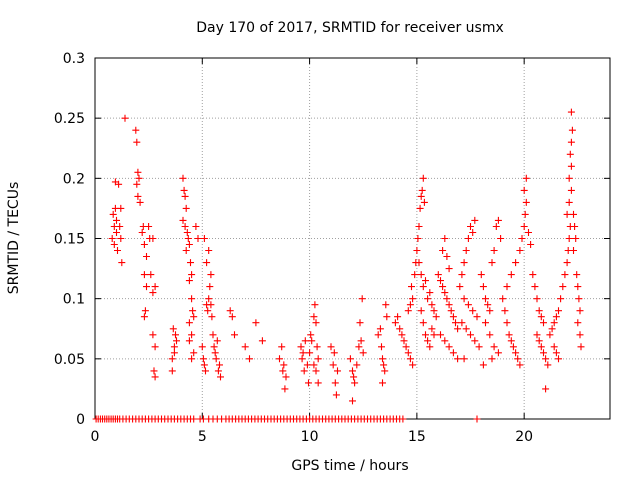  I want to click on y-tick-label: 0.2, so click(74, 179).